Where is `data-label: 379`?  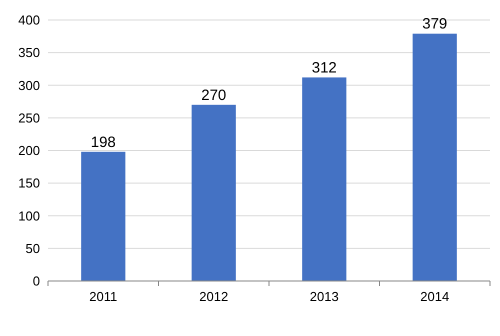 data-label: 379 is located at coordinates (435, 24).